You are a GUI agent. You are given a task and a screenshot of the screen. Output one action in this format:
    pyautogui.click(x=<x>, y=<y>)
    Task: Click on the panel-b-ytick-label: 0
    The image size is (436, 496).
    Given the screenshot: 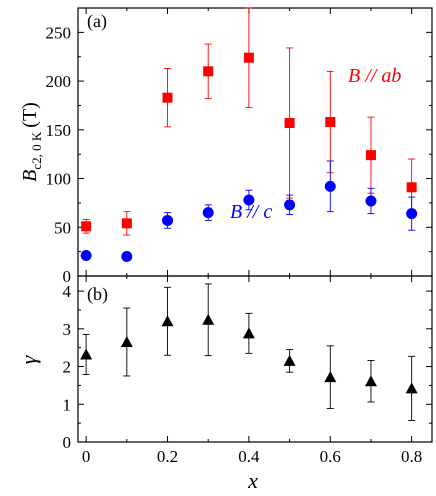 What is the action you would take?
    pyautogui.click(x=67, y=442)
    